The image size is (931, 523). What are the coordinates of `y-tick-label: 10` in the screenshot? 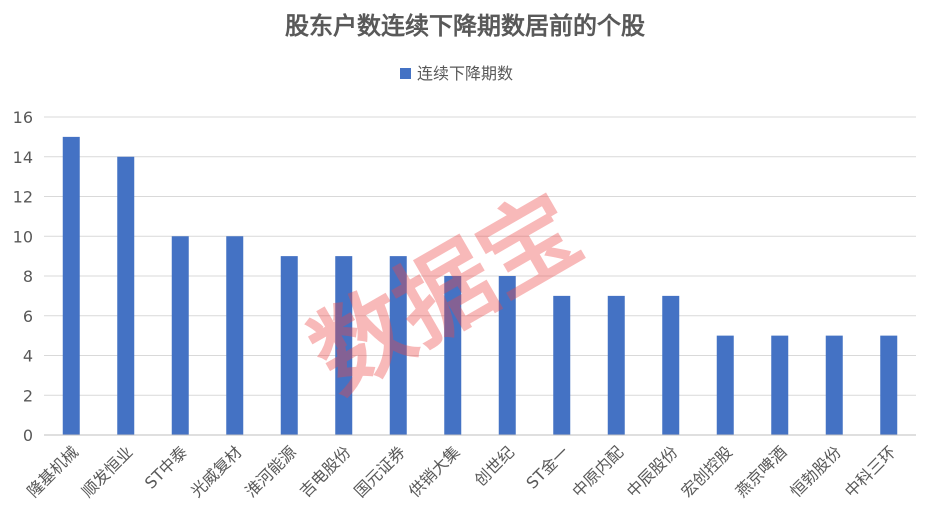 It's located at (23, 236).